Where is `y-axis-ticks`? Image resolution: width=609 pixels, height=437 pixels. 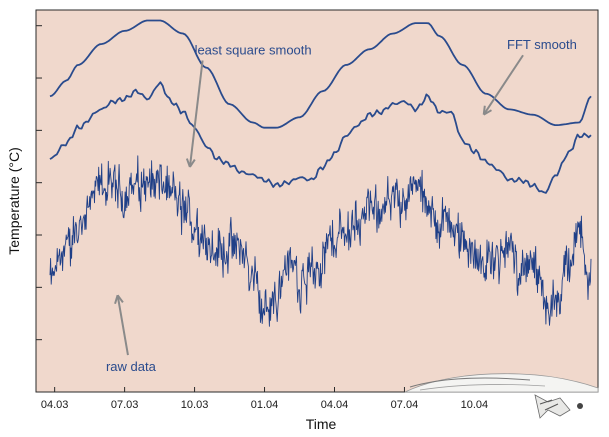 y-axis-ticks is located at coordinates (39, 183).